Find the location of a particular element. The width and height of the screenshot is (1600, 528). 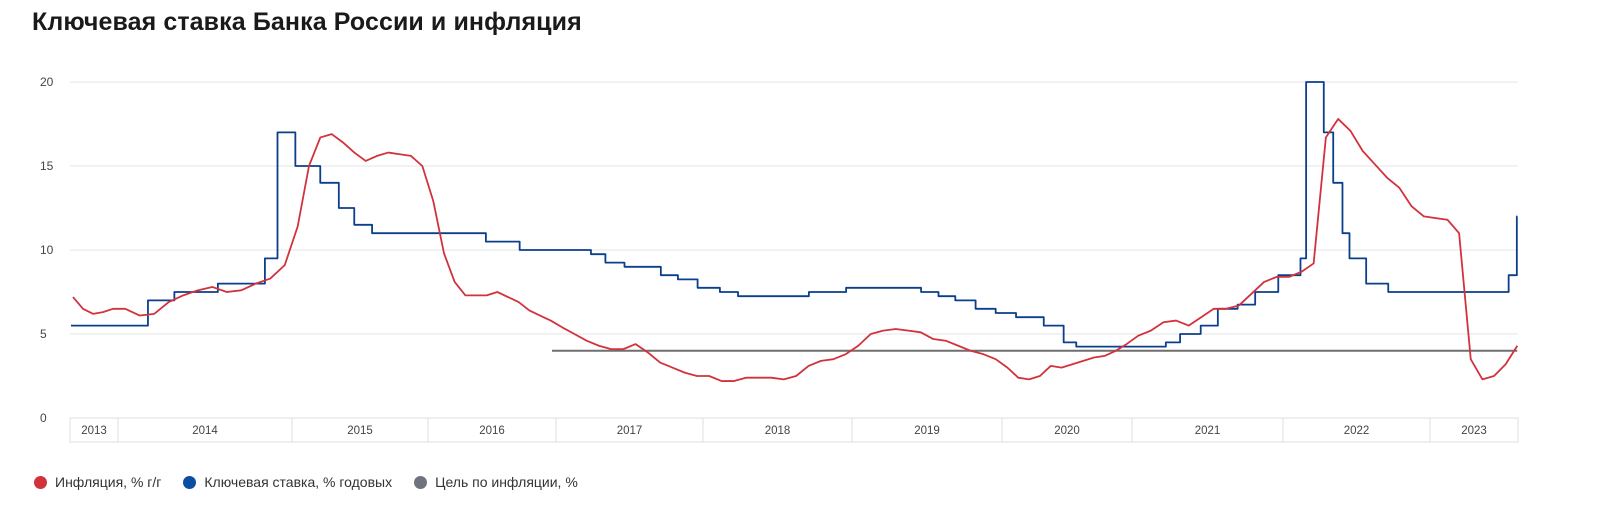

x-tick-label: 2022 is located at coordinates (1357, 431).